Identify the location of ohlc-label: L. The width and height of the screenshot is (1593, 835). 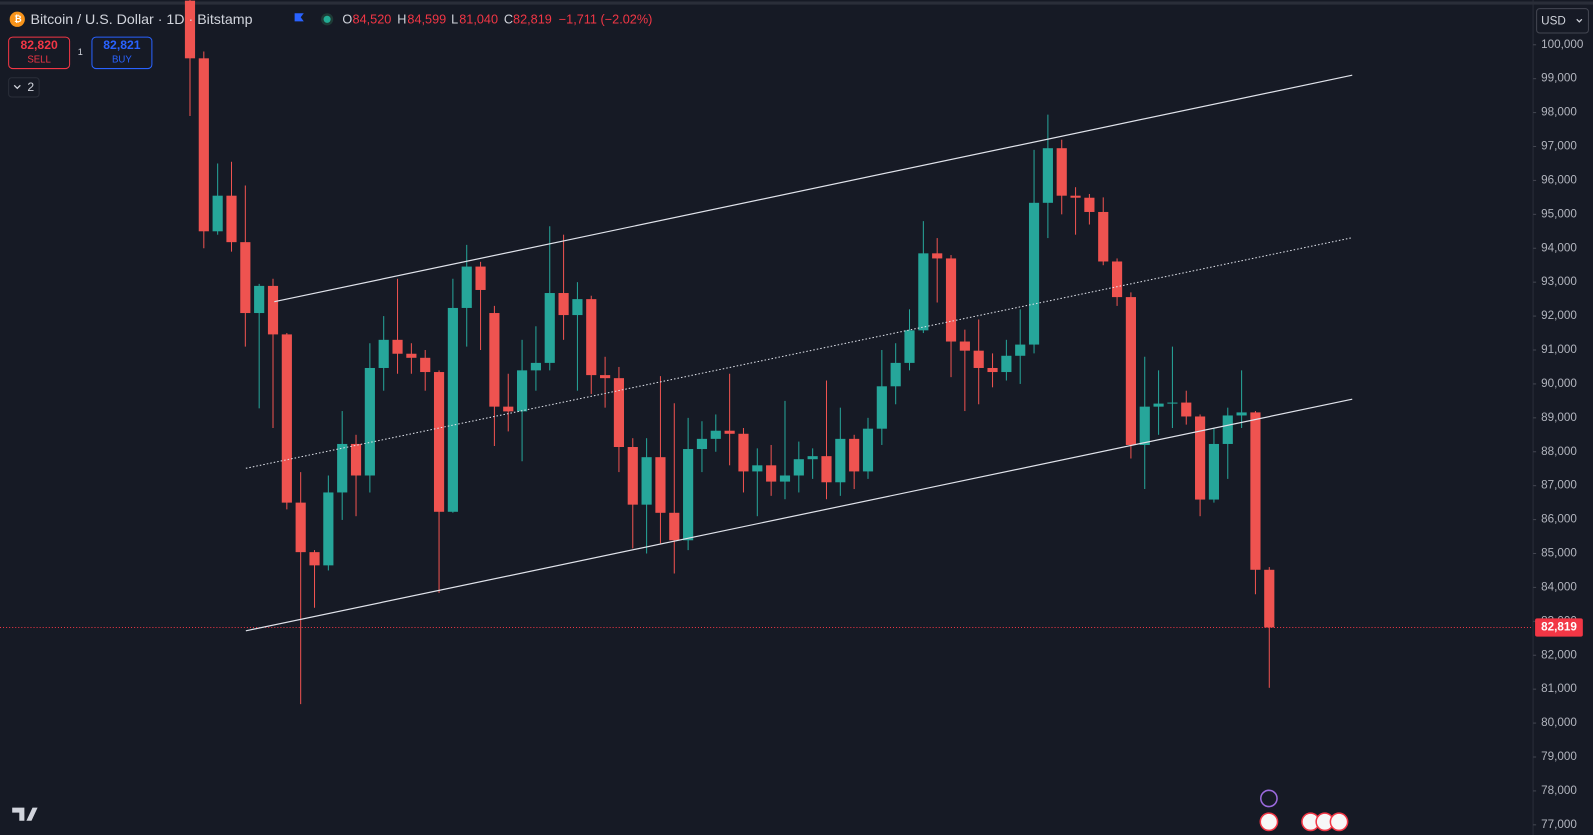
(454, 20).